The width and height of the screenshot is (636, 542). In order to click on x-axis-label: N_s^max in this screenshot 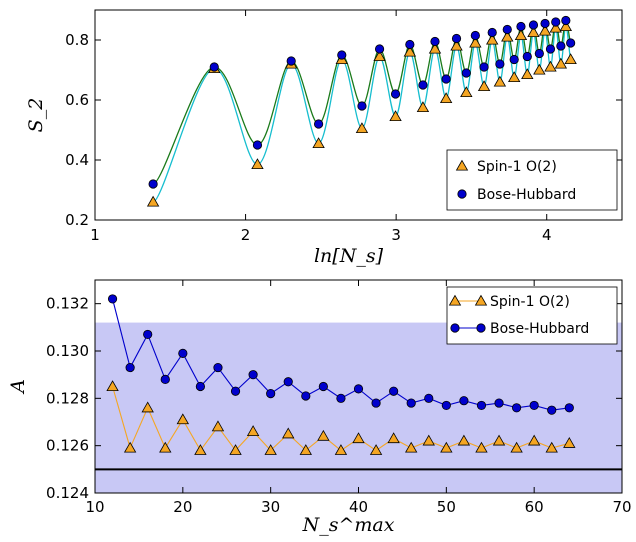, I will do `click(348, 525)`.